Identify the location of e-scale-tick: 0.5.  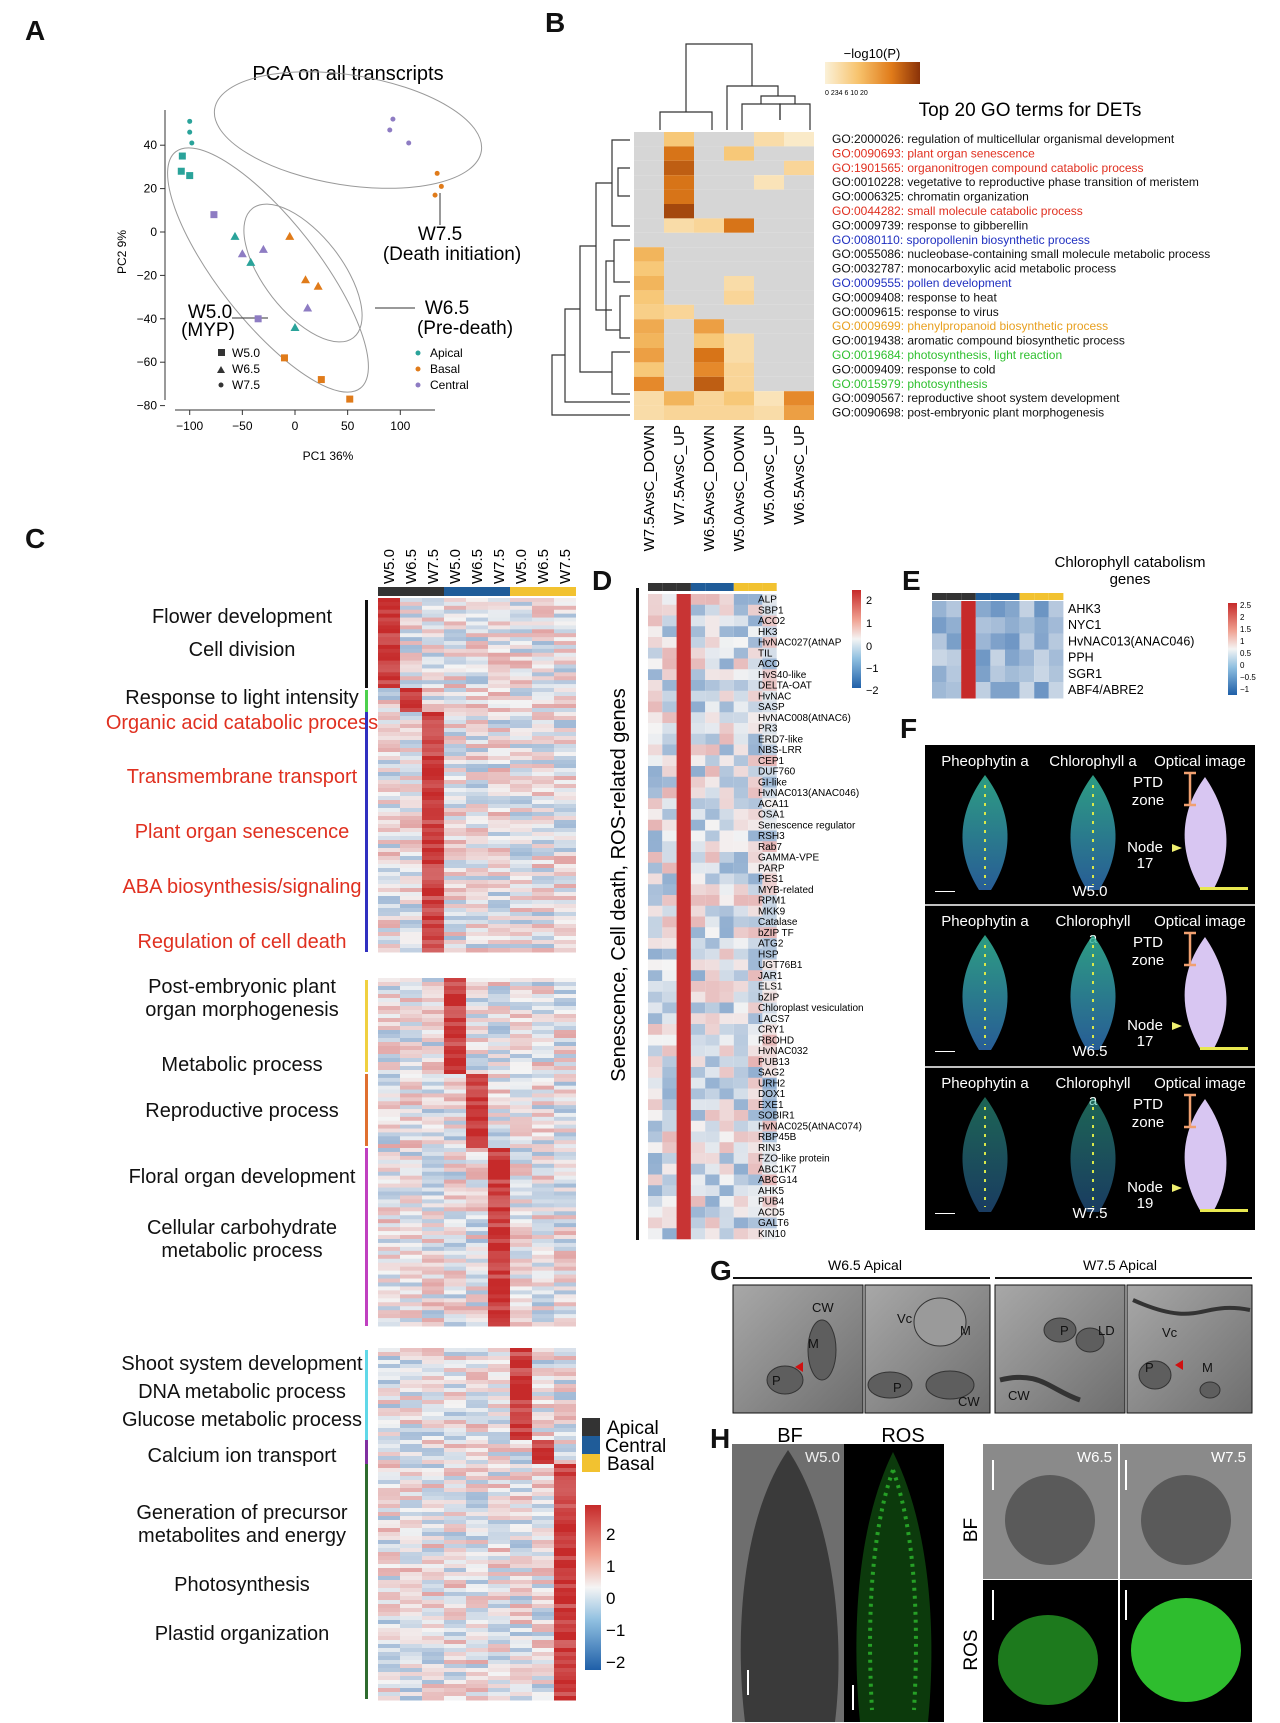
(1246, 653).